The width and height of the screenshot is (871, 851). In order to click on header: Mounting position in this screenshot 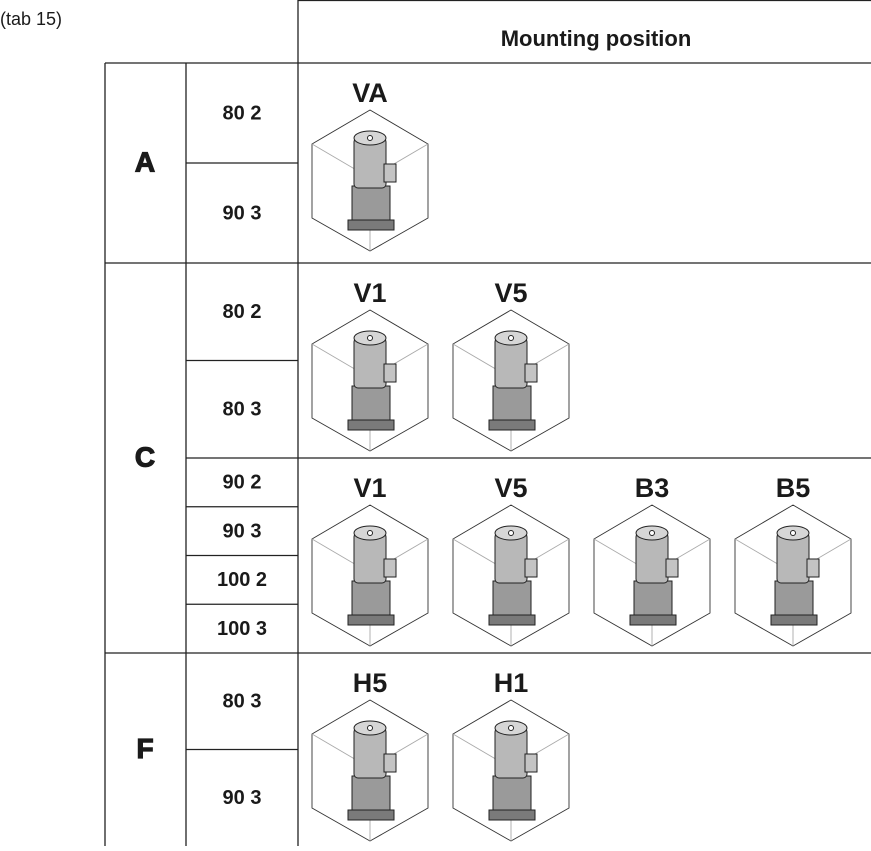, I will do `click(596, 38)`.